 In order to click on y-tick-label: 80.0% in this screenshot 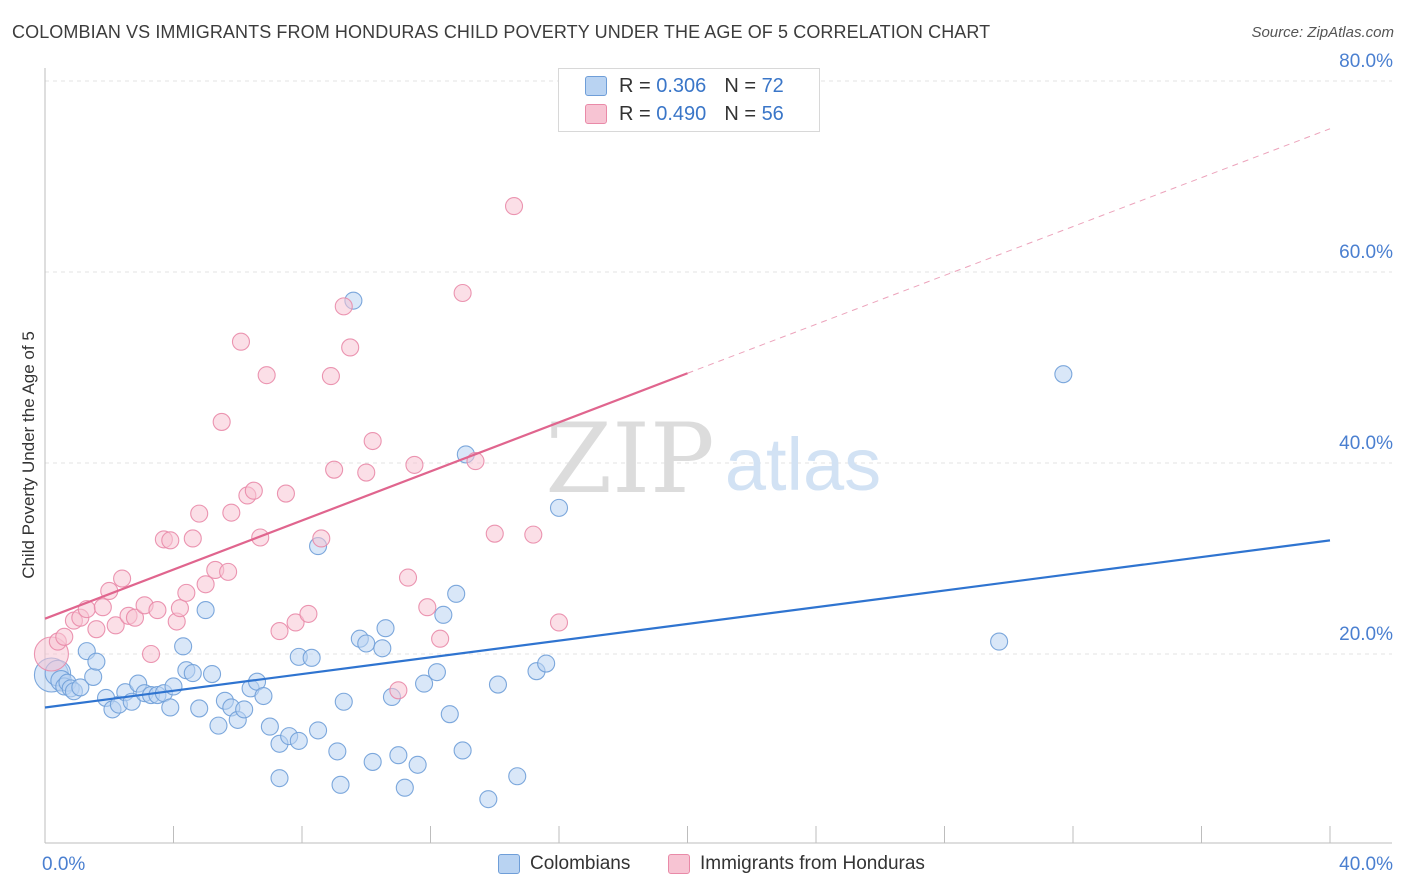, I will do `click(1366, 61)`.